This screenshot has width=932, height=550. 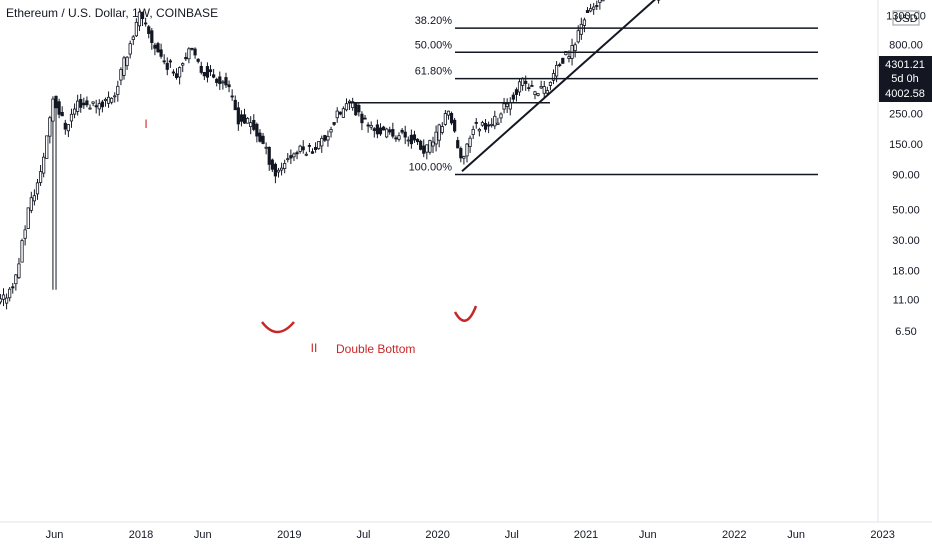 I want to click on y-tick-label: 11.00, so click(x=906, y=301).